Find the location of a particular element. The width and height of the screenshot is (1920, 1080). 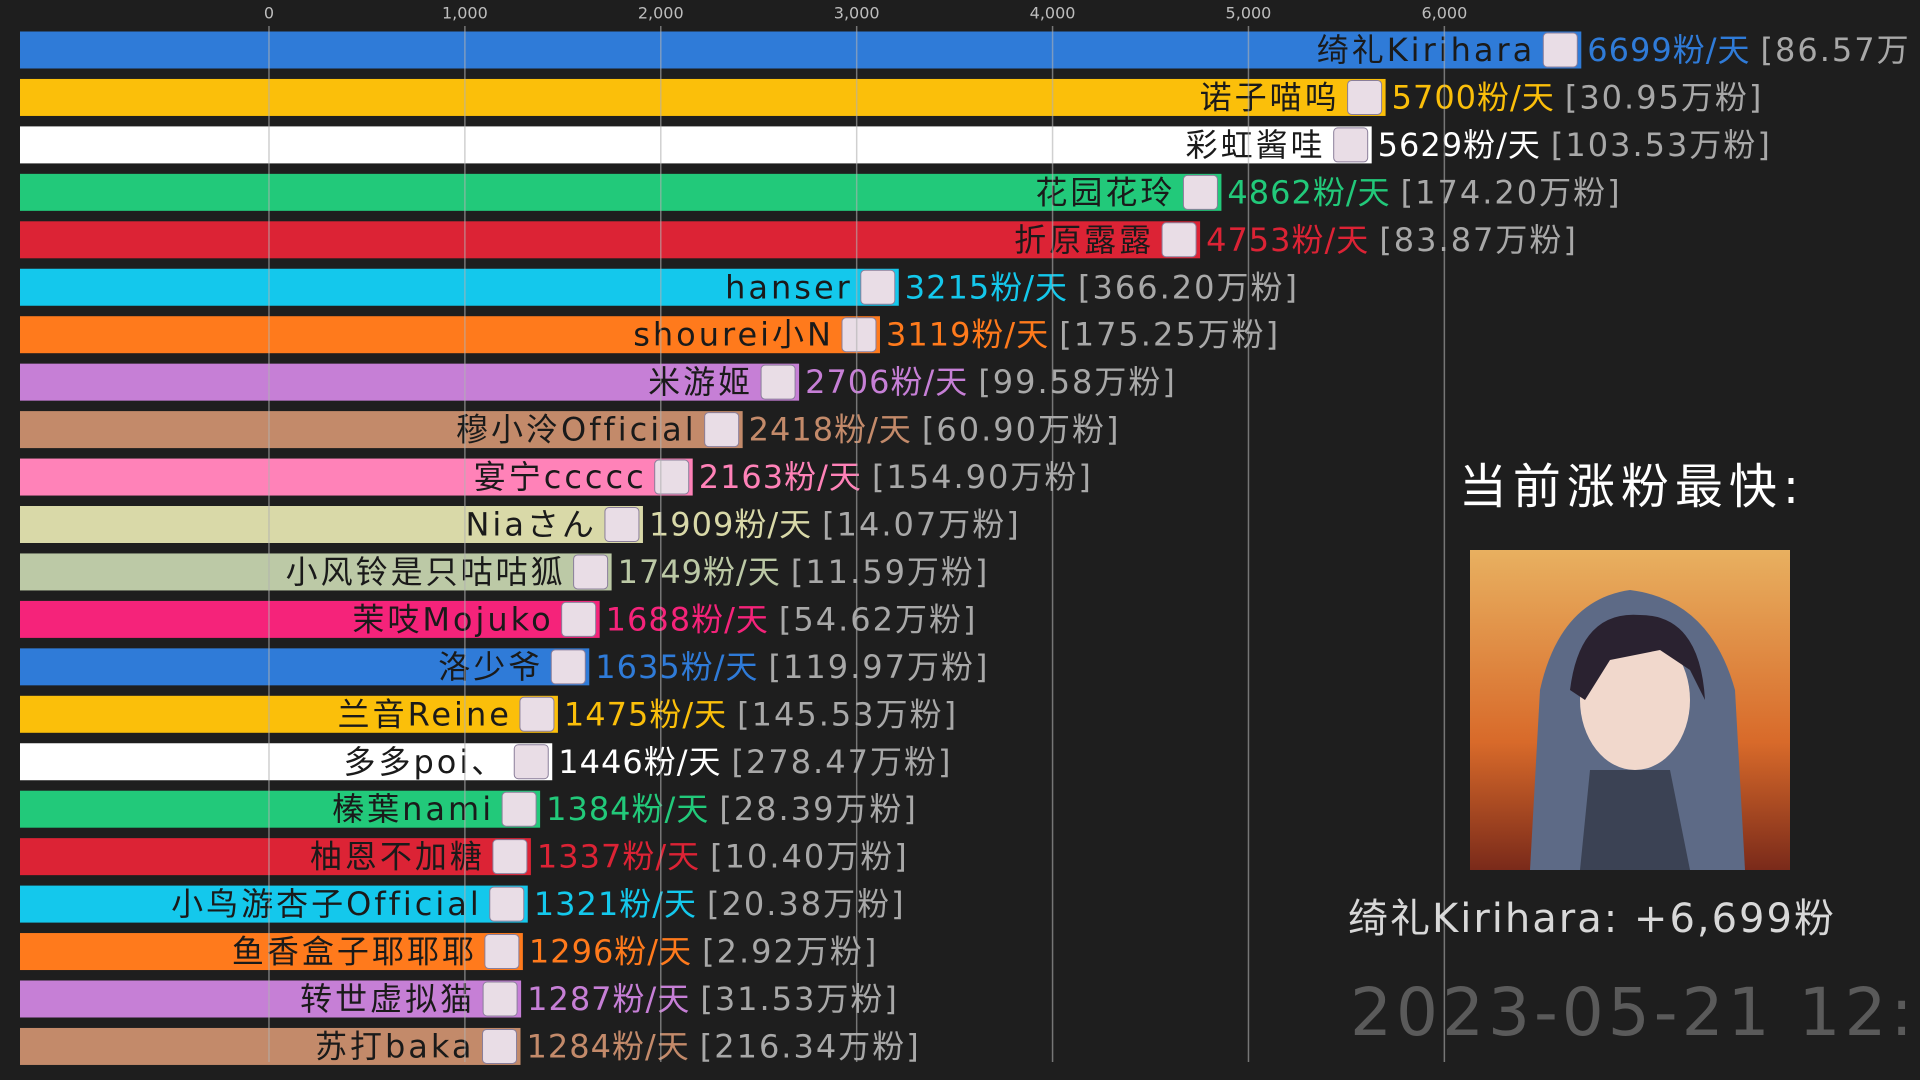

value-label: 1909粉/天 is located at coordinates (730, 525).